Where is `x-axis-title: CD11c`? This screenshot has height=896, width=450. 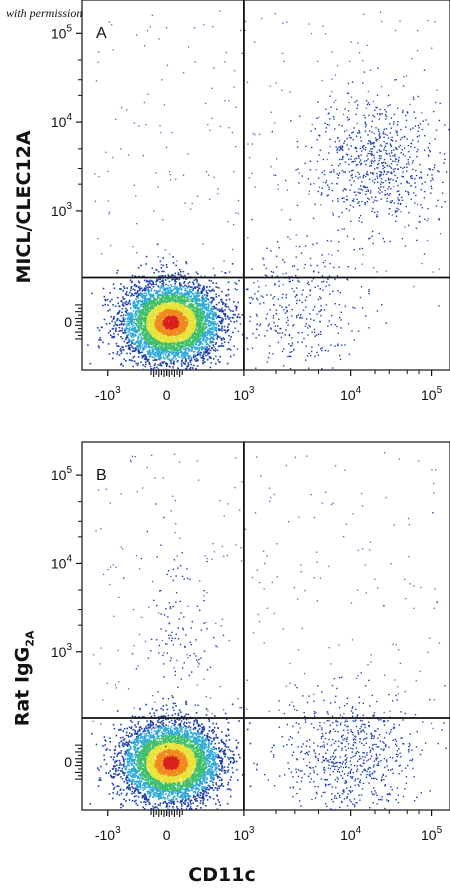 x-axis-title: CD11c is located at coordinates (222, 875).